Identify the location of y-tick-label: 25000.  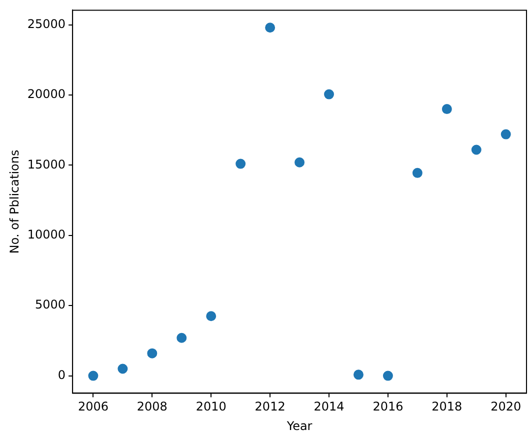
(46, 23).